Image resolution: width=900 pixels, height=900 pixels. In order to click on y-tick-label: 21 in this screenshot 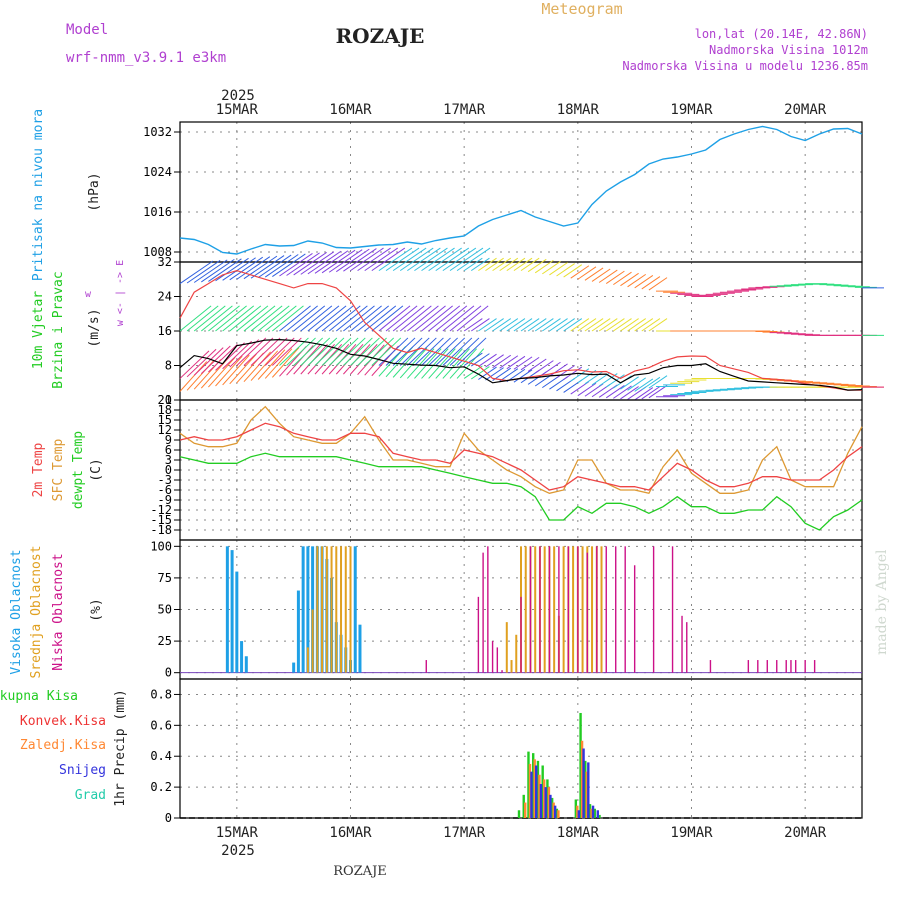, I will do `click(165, 400)`.